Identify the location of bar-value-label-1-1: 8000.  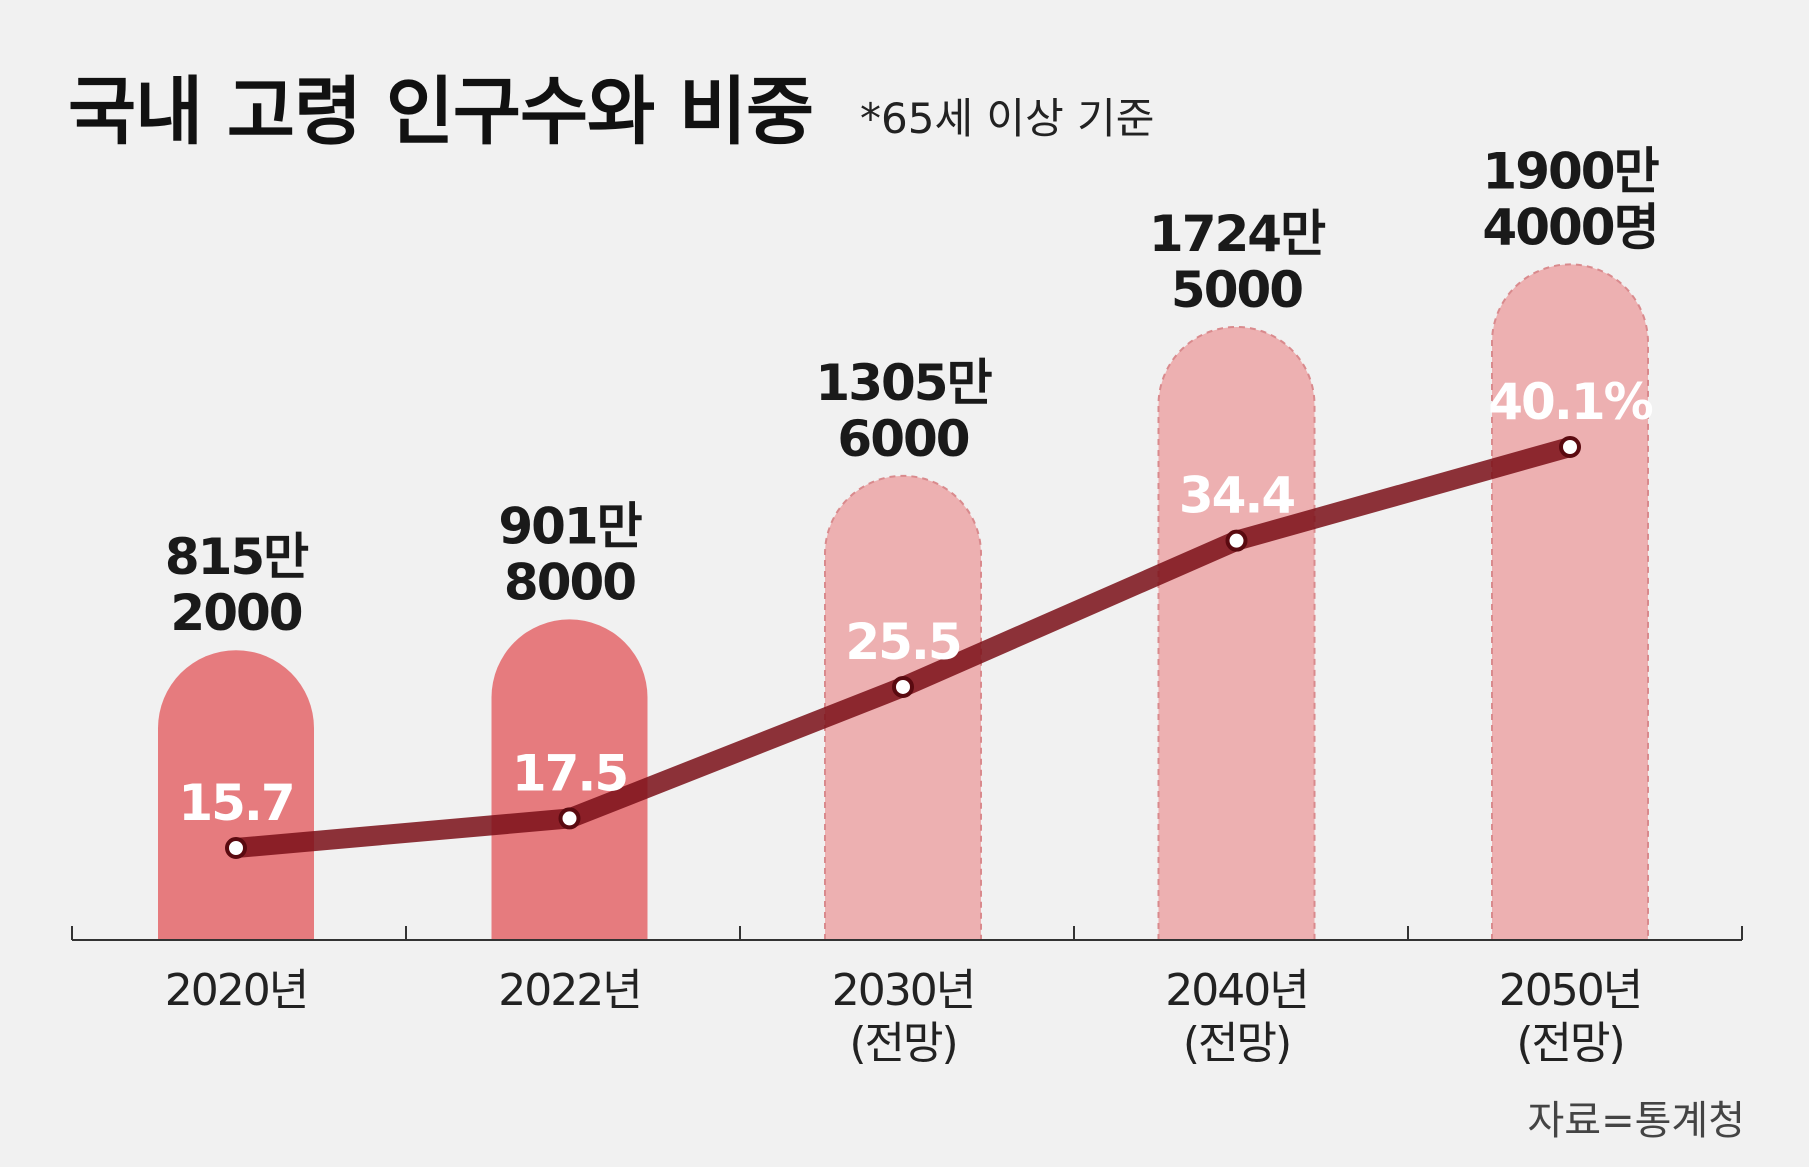
(569, 582).